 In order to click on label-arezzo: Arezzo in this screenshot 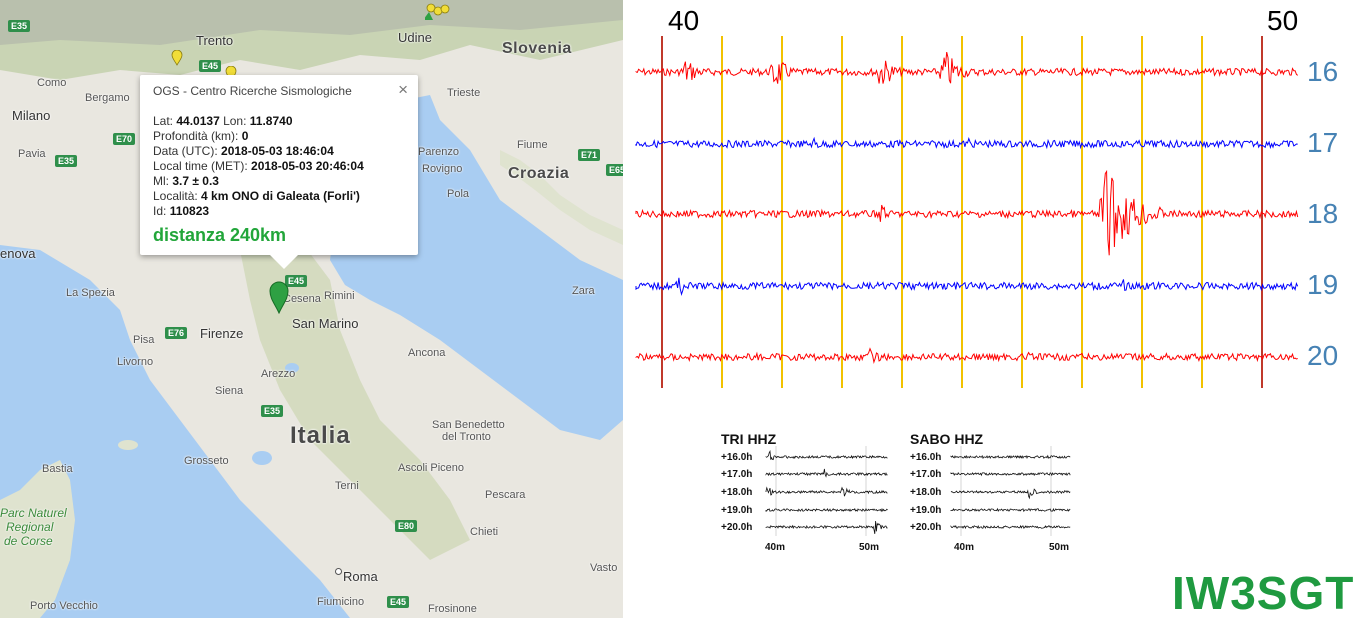, I will do `click(278, 374)`.